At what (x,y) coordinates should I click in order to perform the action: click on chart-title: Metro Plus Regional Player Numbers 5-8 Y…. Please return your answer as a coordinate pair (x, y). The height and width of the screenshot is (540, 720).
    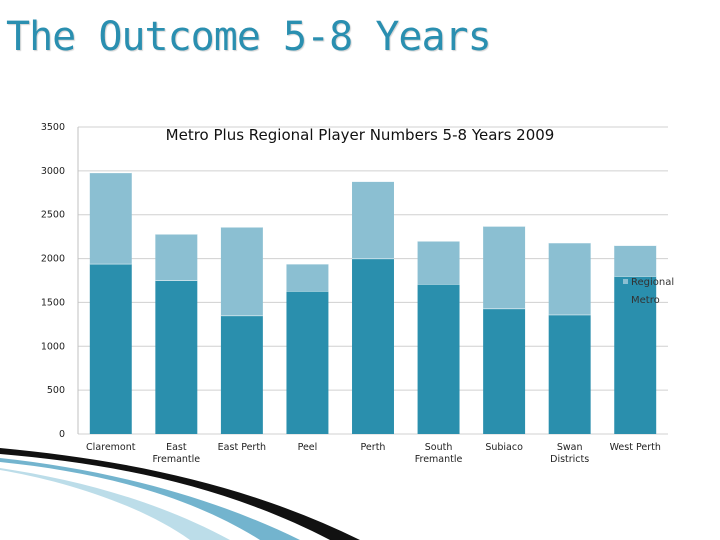
    Looking at the image, I should click on (360, 135).